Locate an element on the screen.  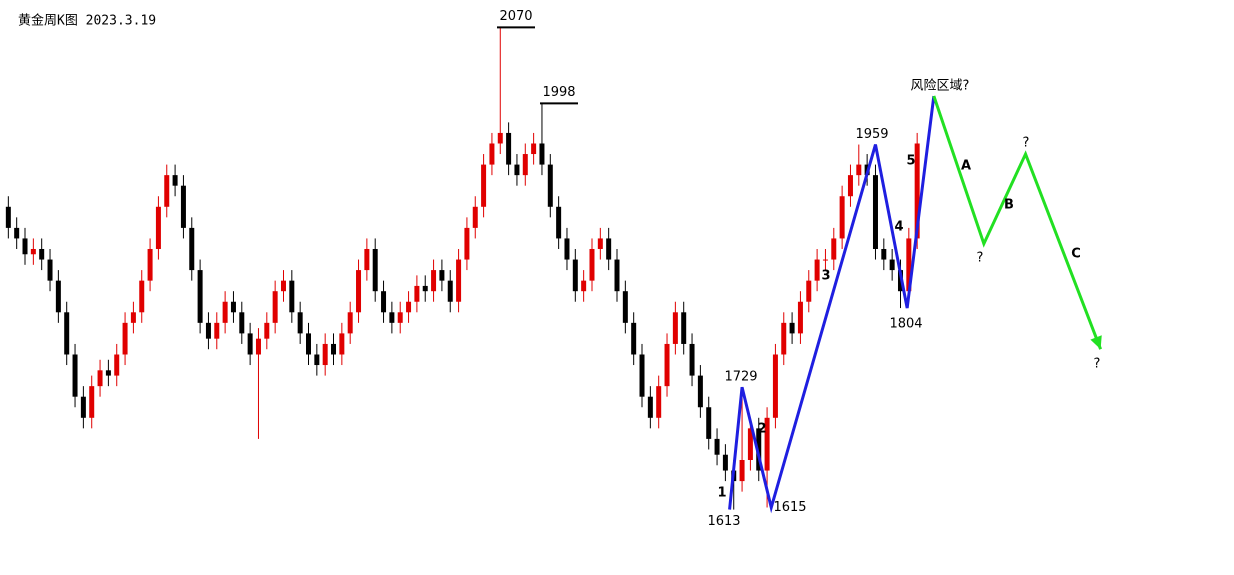
wave-label: 3 is located at coordinates (825, 276).